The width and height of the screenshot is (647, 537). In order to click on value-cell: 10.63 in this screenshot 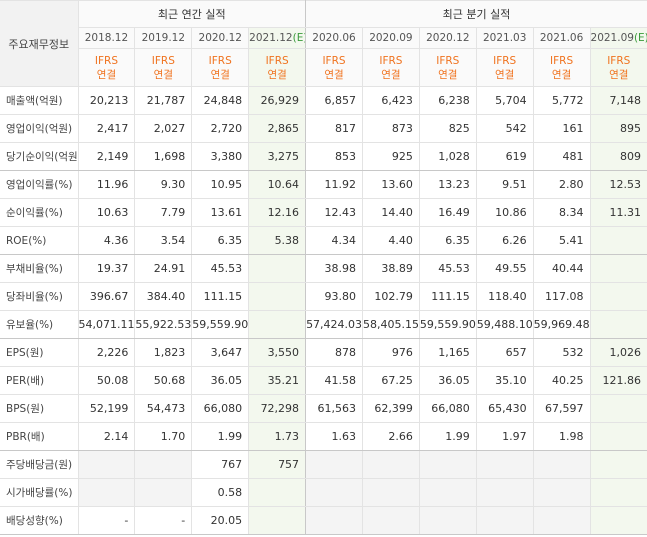, I will do `click(106, 212)`.